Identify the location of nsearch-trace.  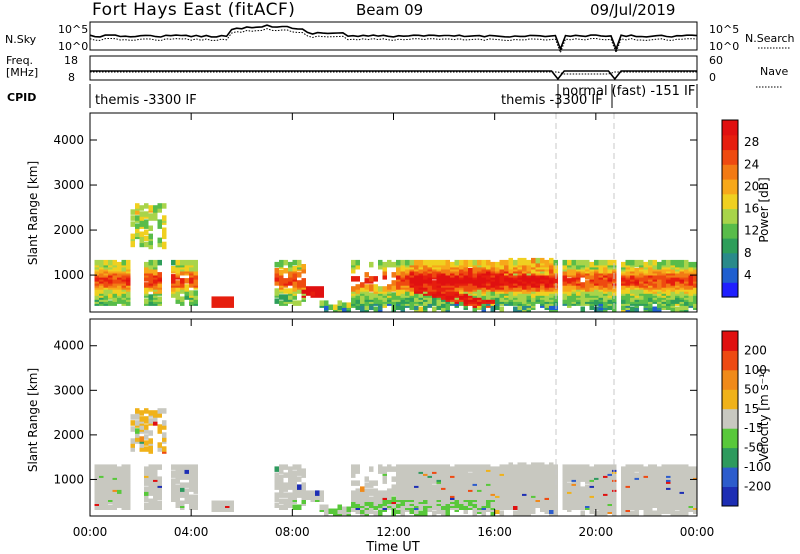
(393, 41).